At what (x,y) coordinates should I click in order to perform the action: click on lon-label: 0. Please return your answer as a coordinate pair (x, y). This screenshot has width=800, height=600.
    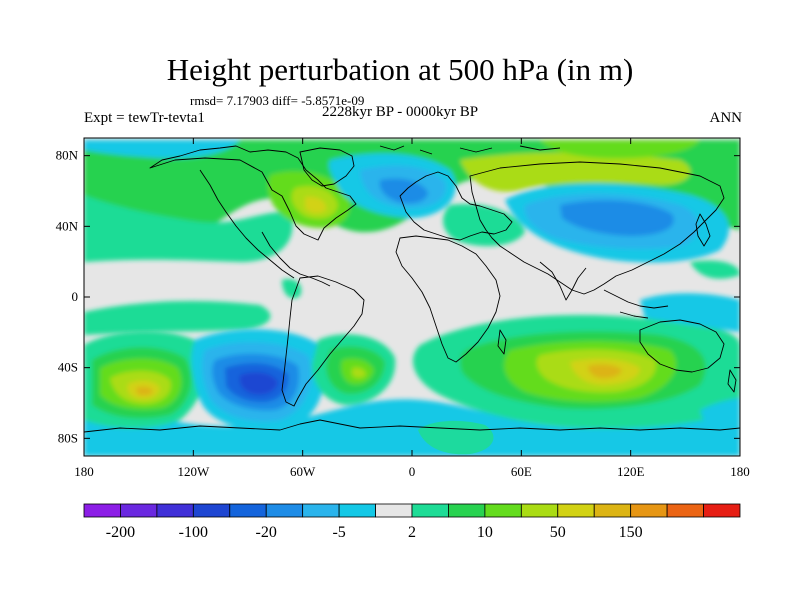
    Looking at the image, I should click on (412, 471).